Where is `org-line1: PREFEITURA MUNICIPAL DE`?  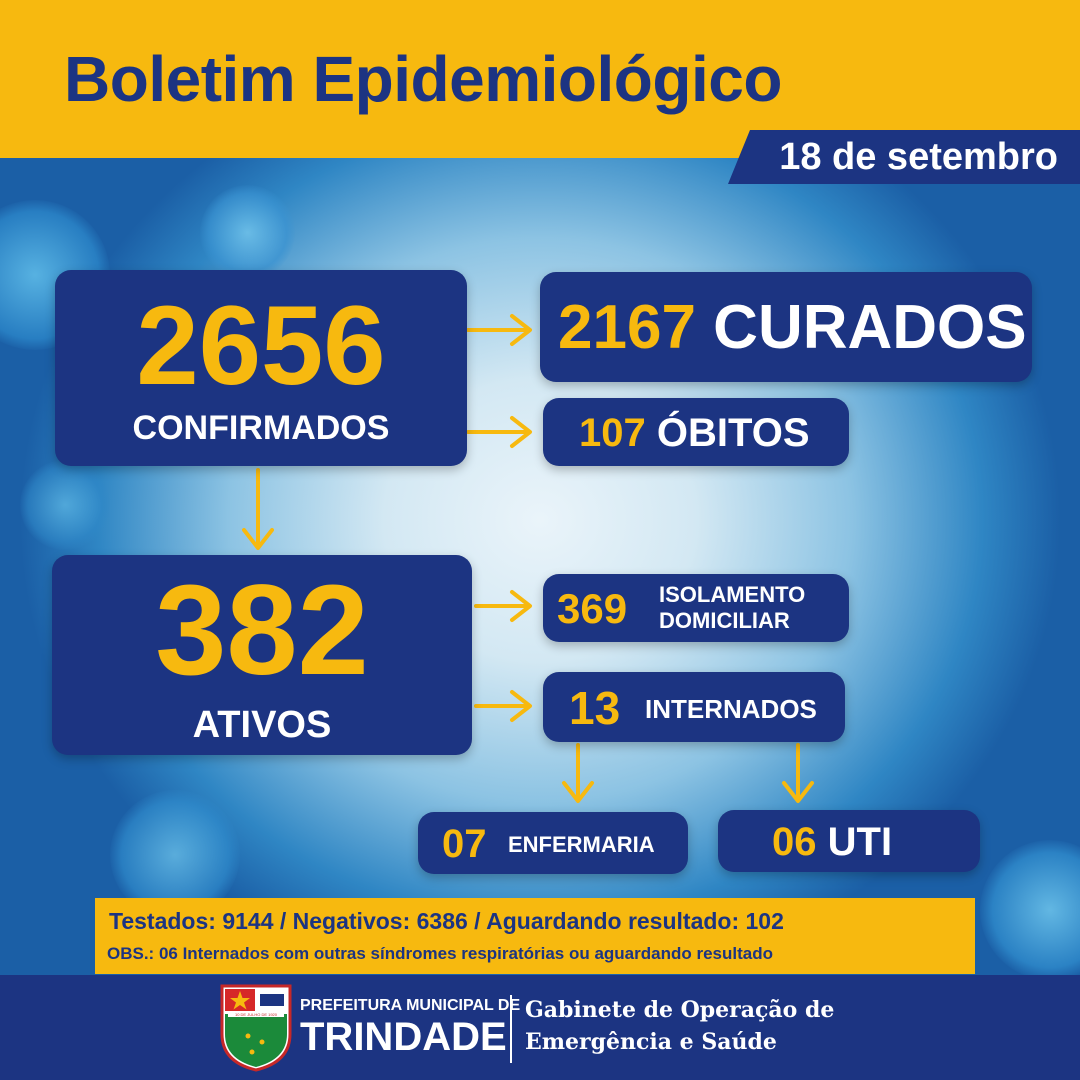 org-line1: PREFEITURA MUNICIPAL DE is located at coordinates (410, 1005).